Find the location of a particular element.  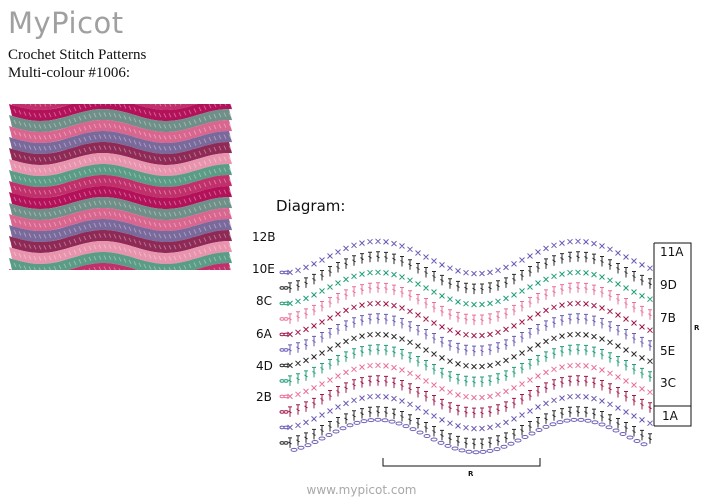

row-label-right: 7B is located at coordinates (668, 318).